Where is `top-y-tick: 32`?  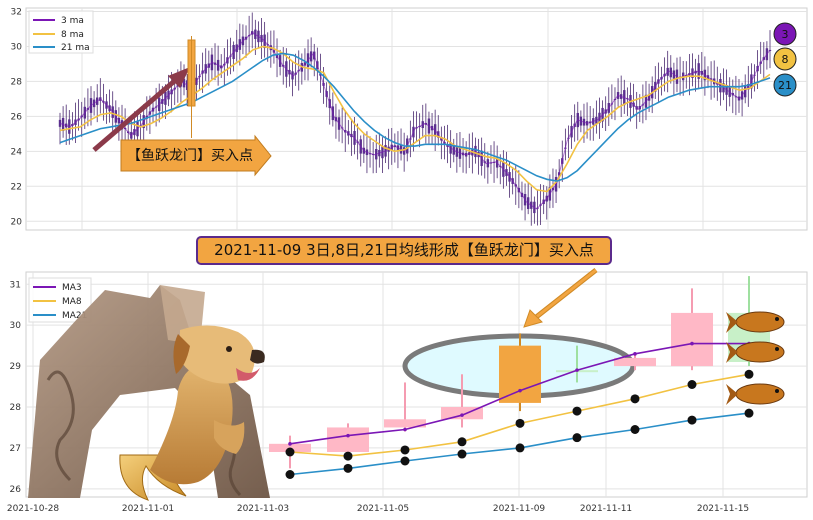
top-y-tick: 32 is located at coordinates (16, 12).